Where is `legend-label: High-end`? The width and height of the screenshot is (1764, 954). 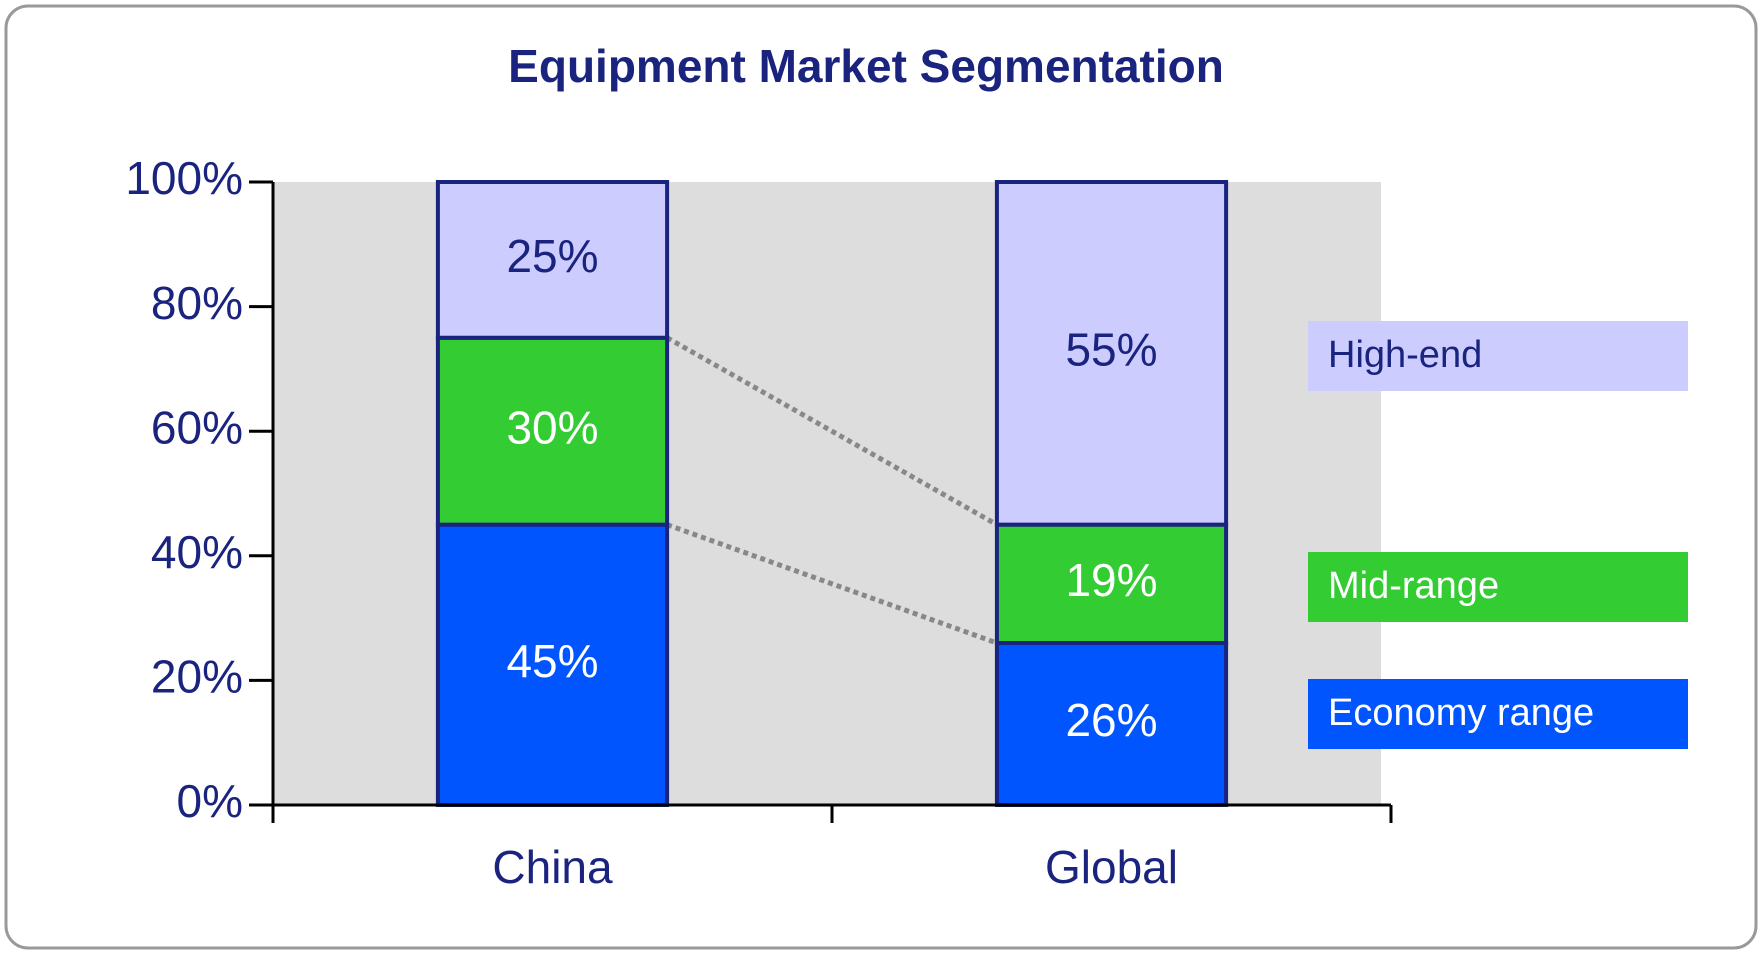
legend-label: High-end is located at coordinates (1405, 355).